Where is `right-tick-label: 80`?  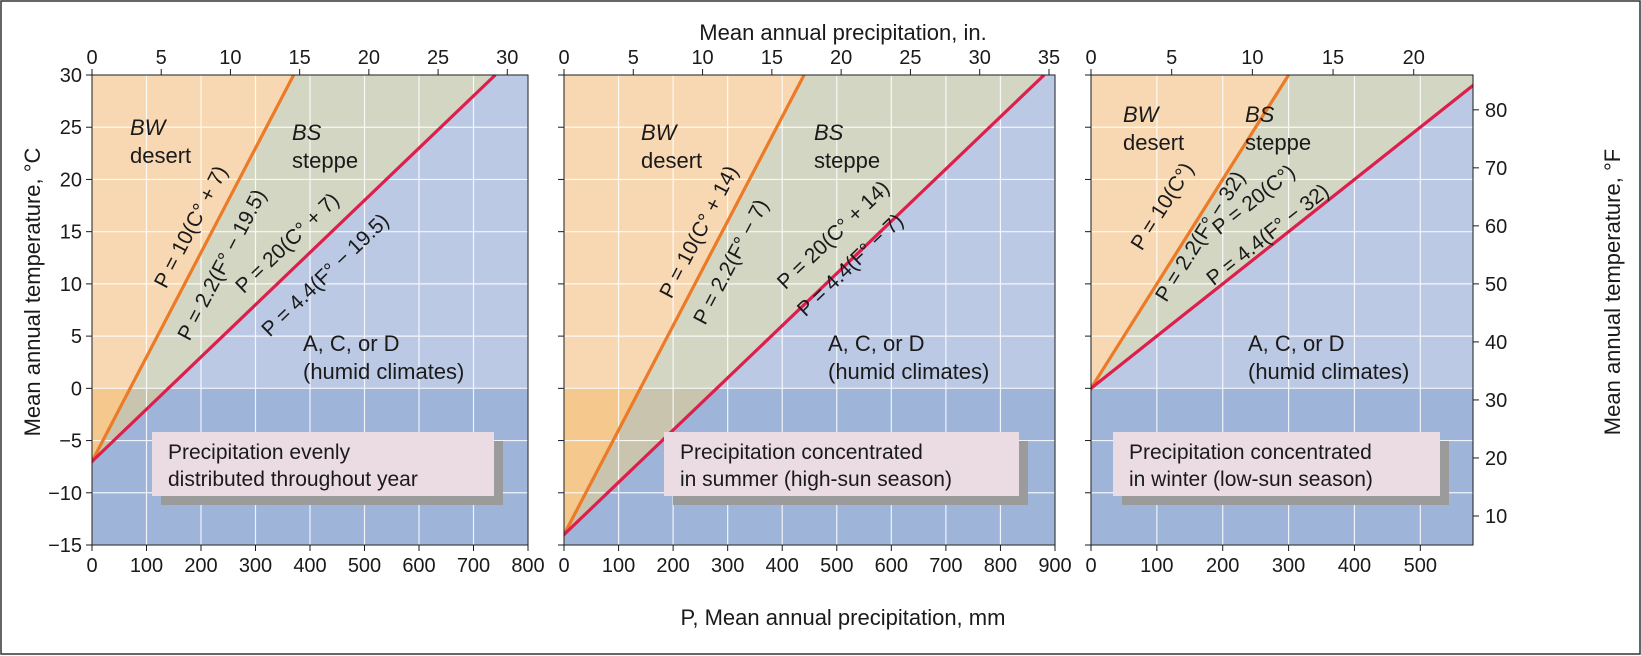
right-tick-label: 80 is located at coordinates (1496, 111).